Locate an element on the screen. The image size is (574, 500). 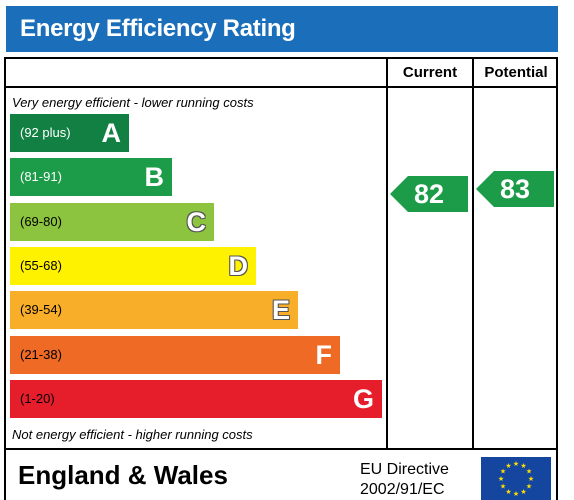
band-letter: B is located at coordinates (154, 177).